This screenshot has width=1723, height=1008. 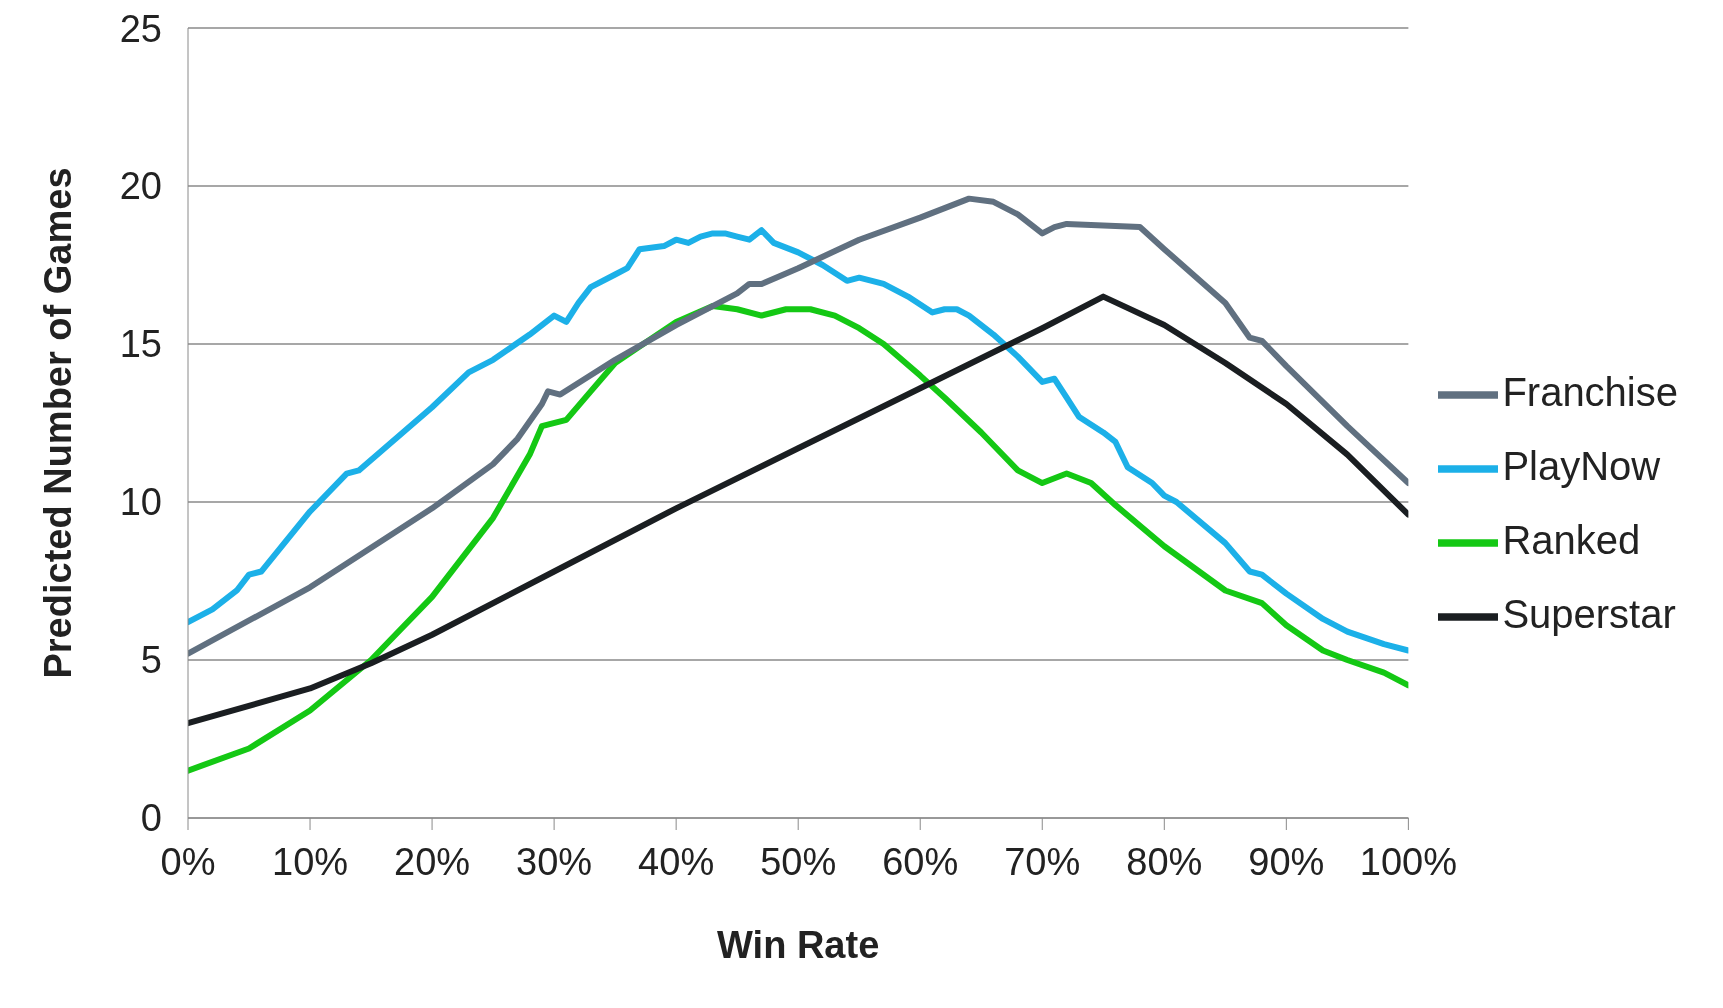 I want to click on x-tick-label: 50%, so click(x=798, y=861).